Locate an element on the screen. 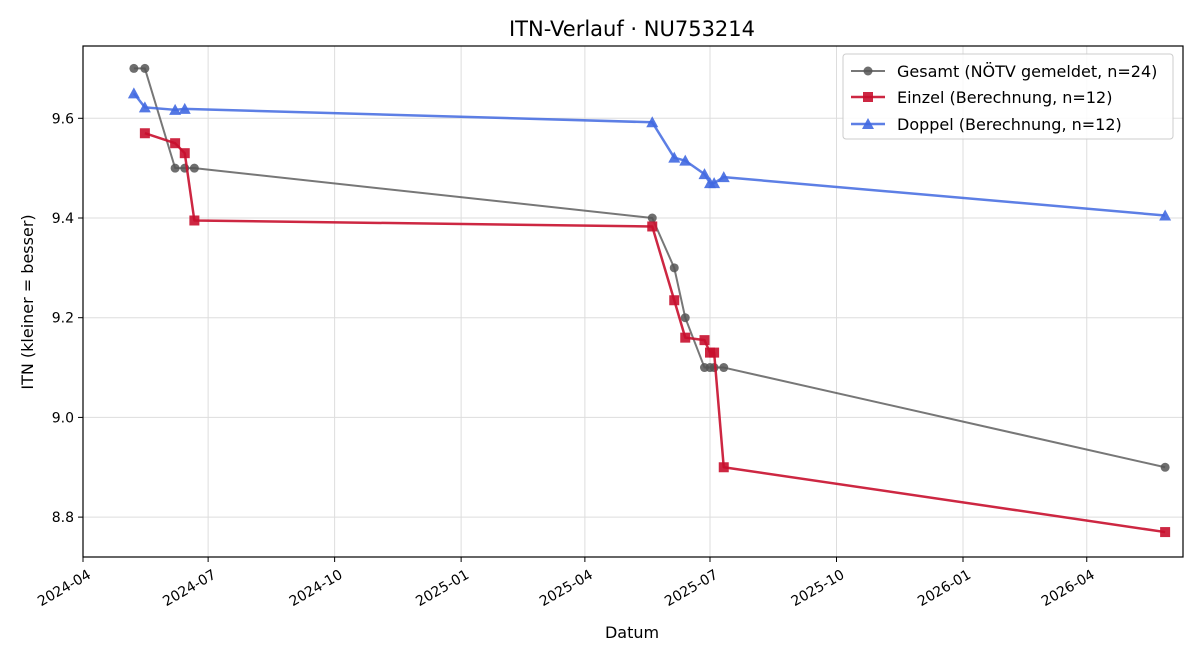 The image size is (1200, 660). y-tick-label: 9.6 is located at coordinates (63, 119).